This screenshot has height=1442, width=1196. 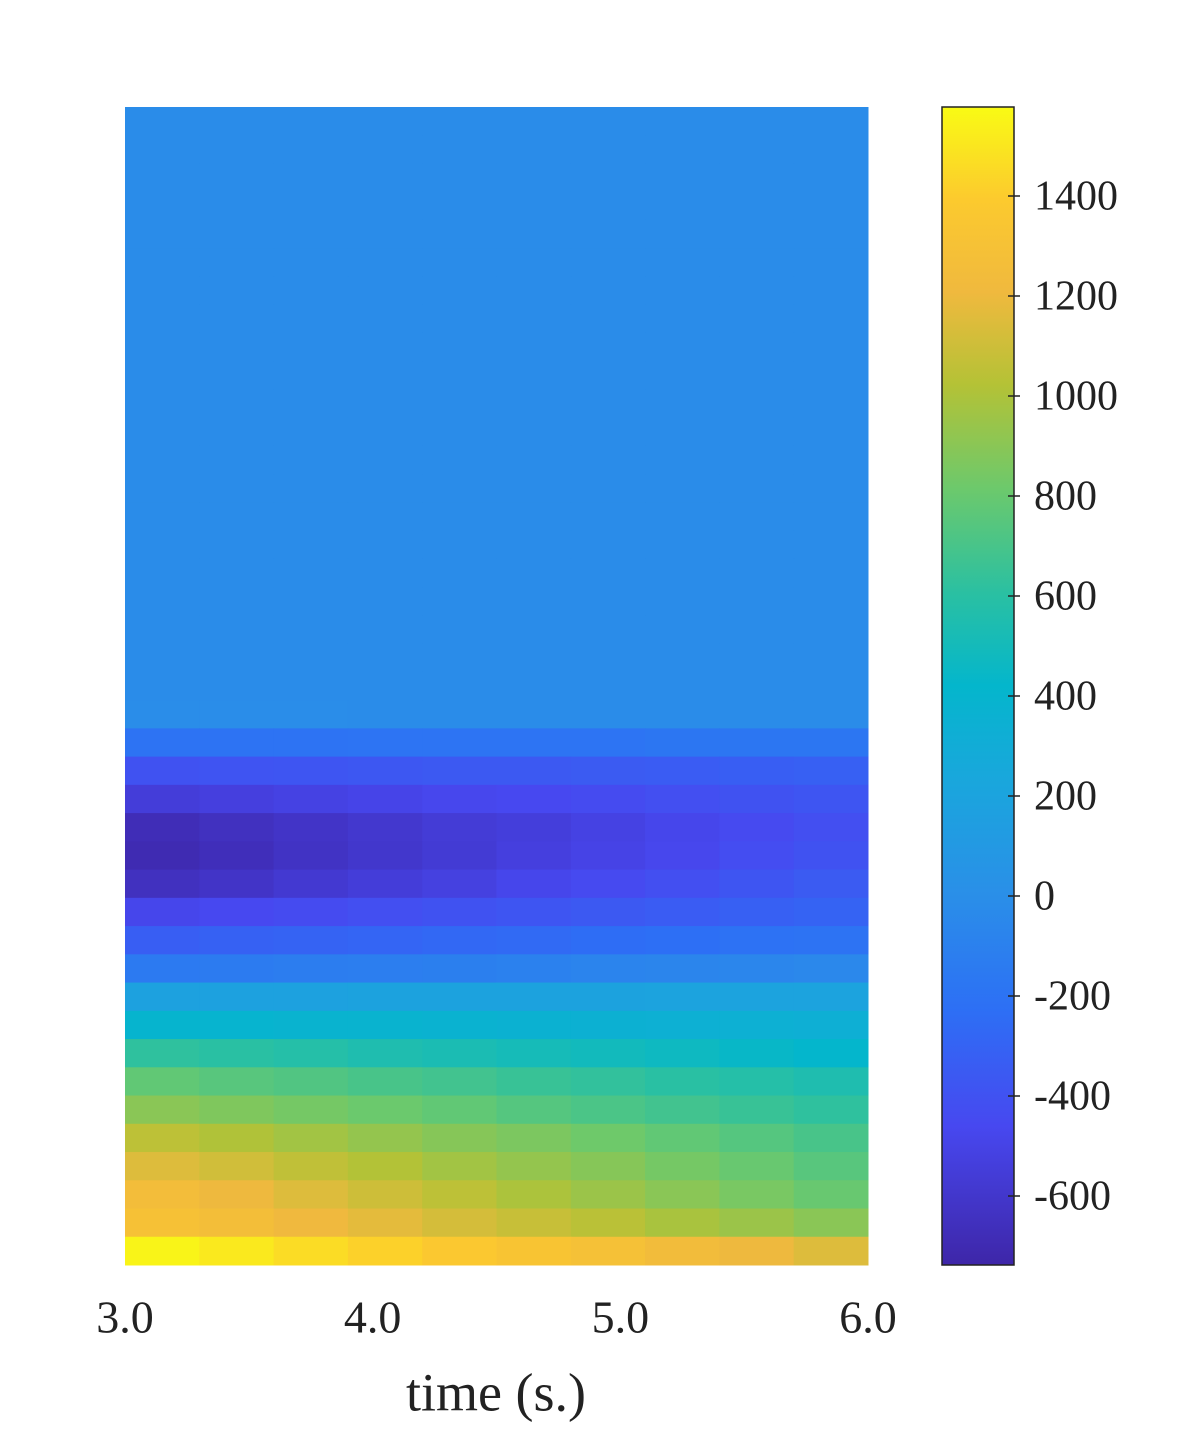 What do you see at coordinates (1076, 197) in the screenshot?
I see `colorbar-tick-label: 1400` at bounding box center [1076, 197].